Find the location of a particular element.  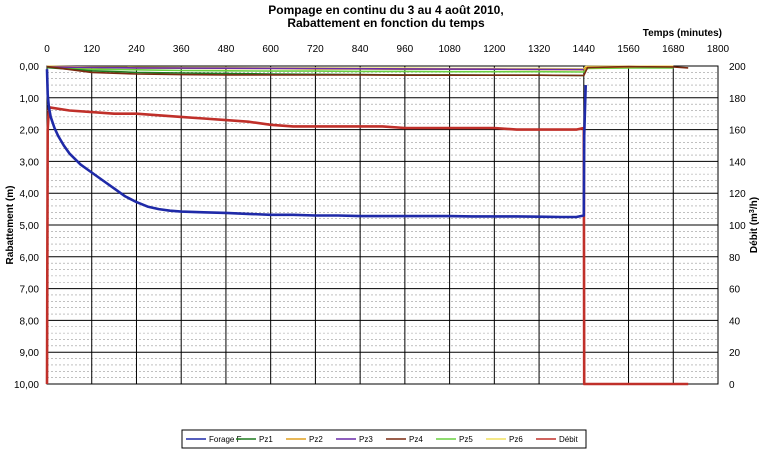

y-tick-label: 5,00 is located at coordinates (30, 226).